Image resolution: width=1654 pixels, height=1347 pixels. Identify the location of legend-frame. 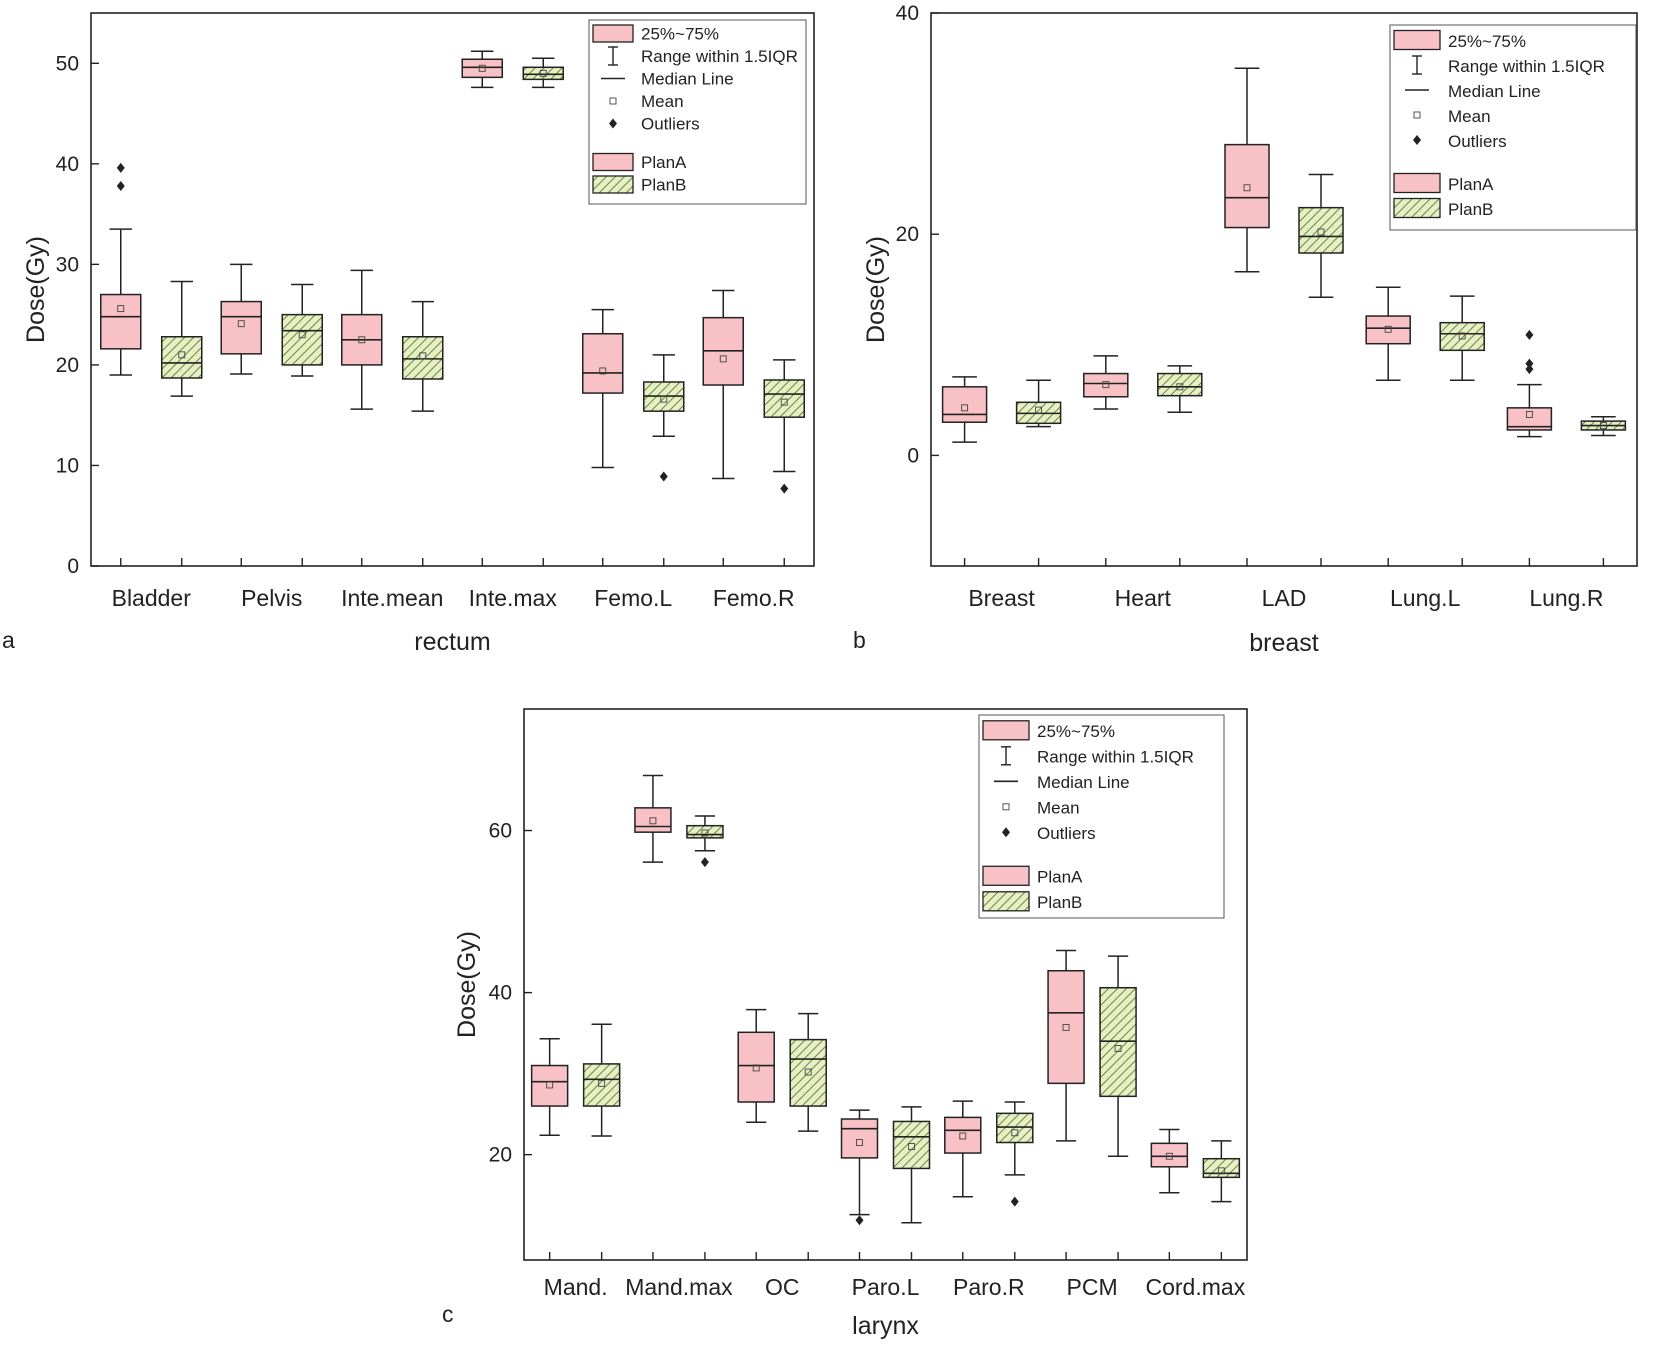
(1101, 816).